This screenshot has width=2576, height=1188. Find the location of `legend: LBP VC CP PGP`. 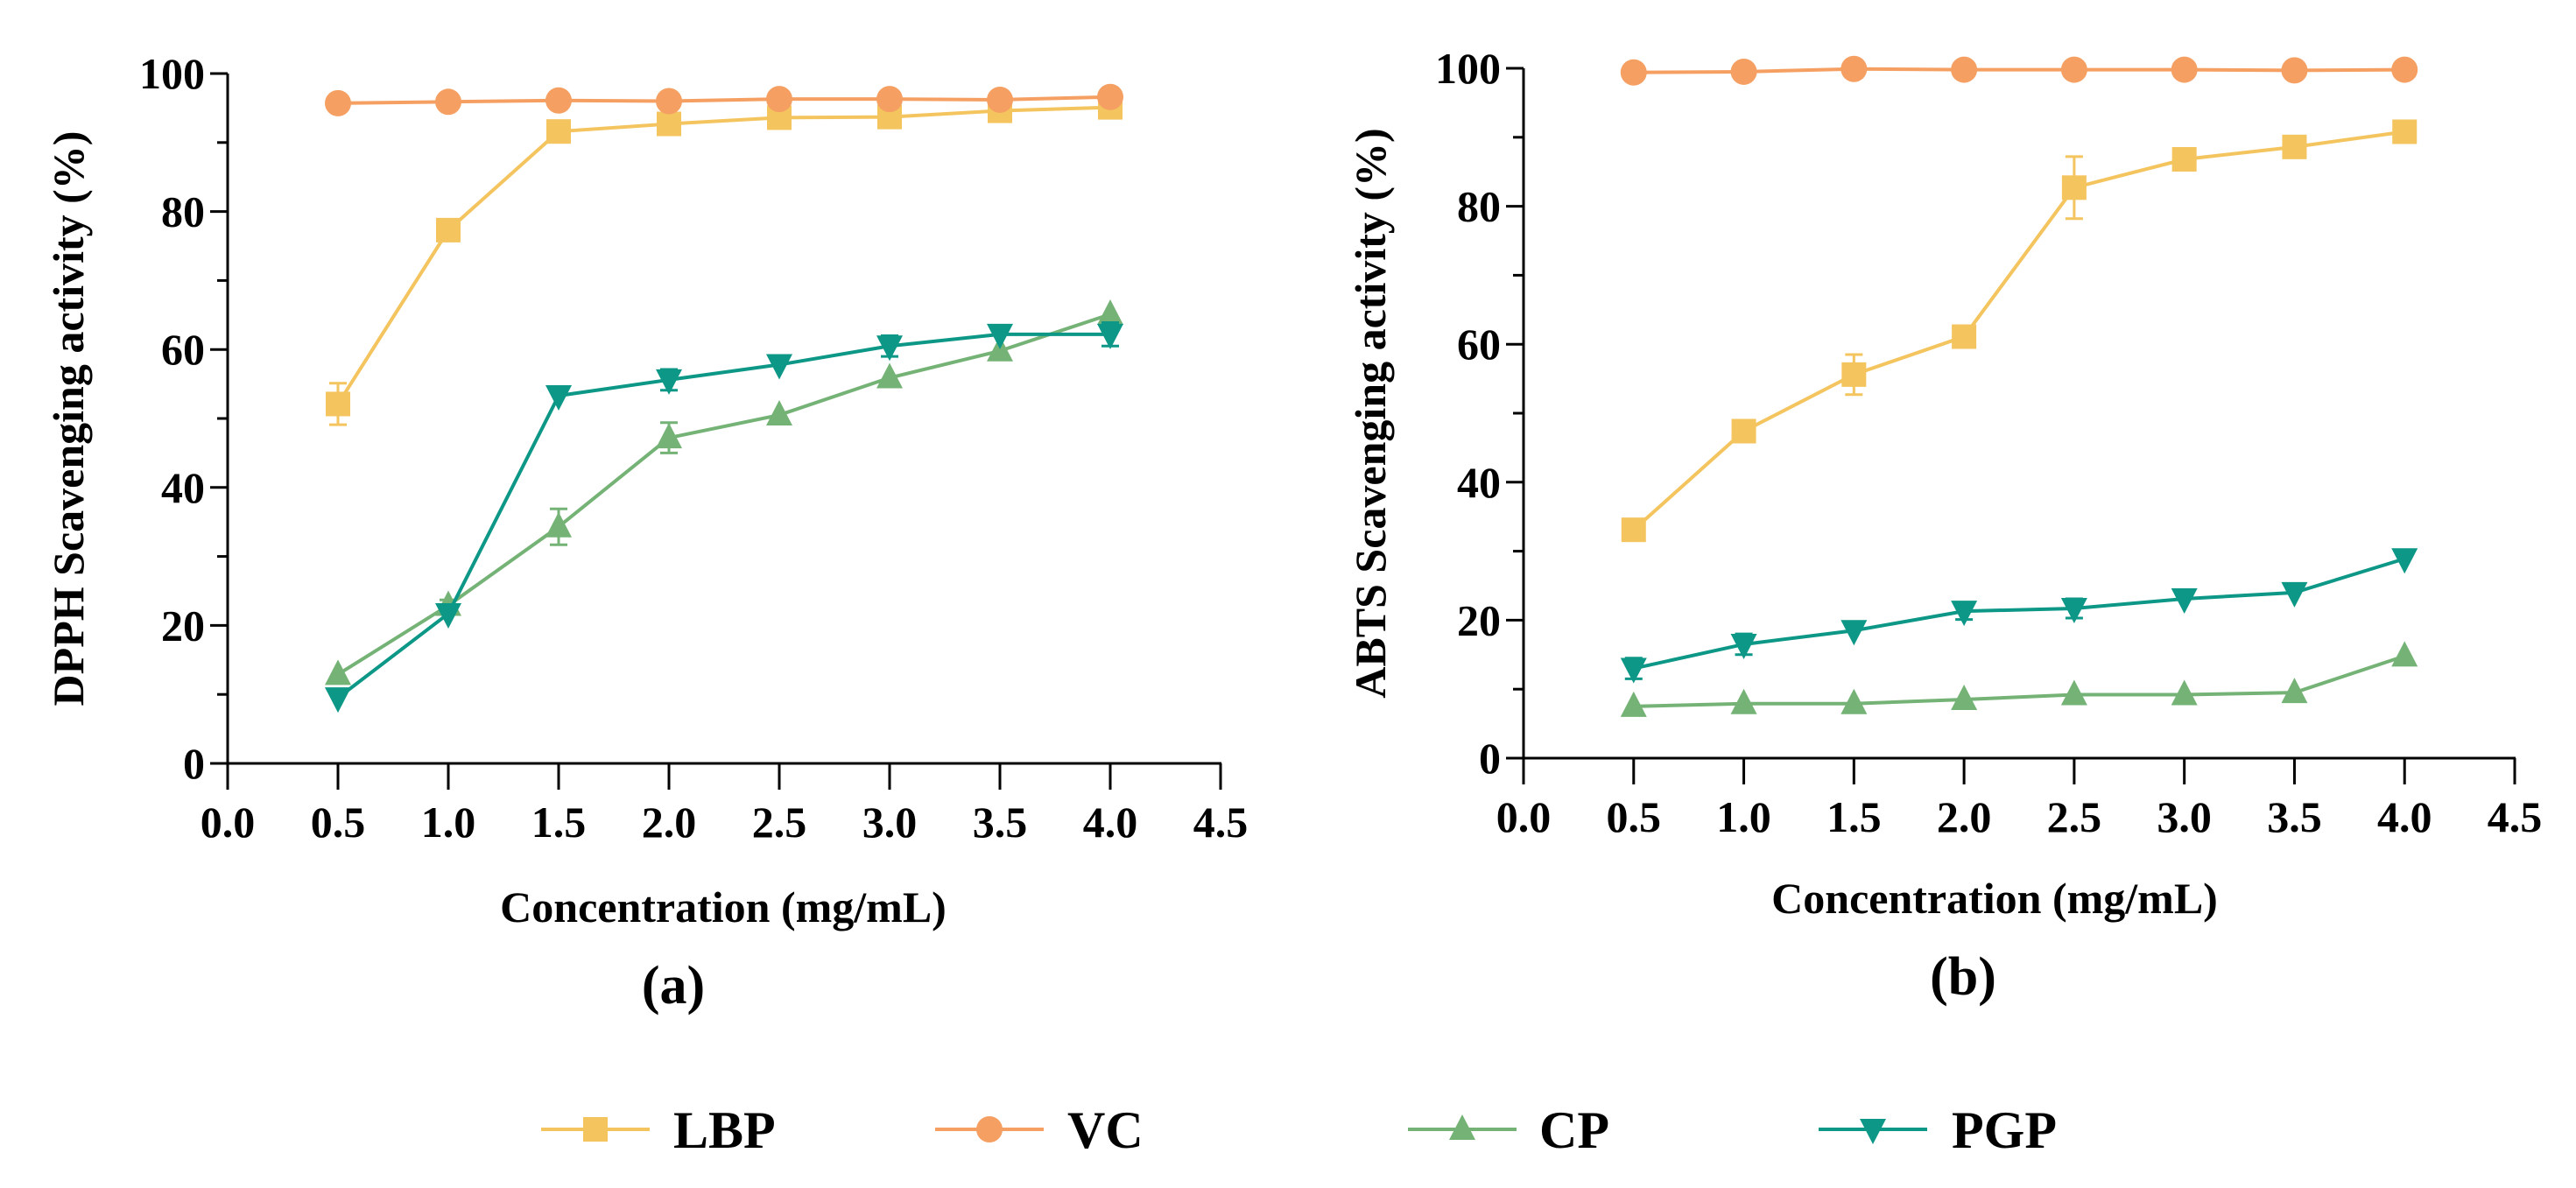

legend: LBP VC CP PGP is located at coordinates (1299, 1130).